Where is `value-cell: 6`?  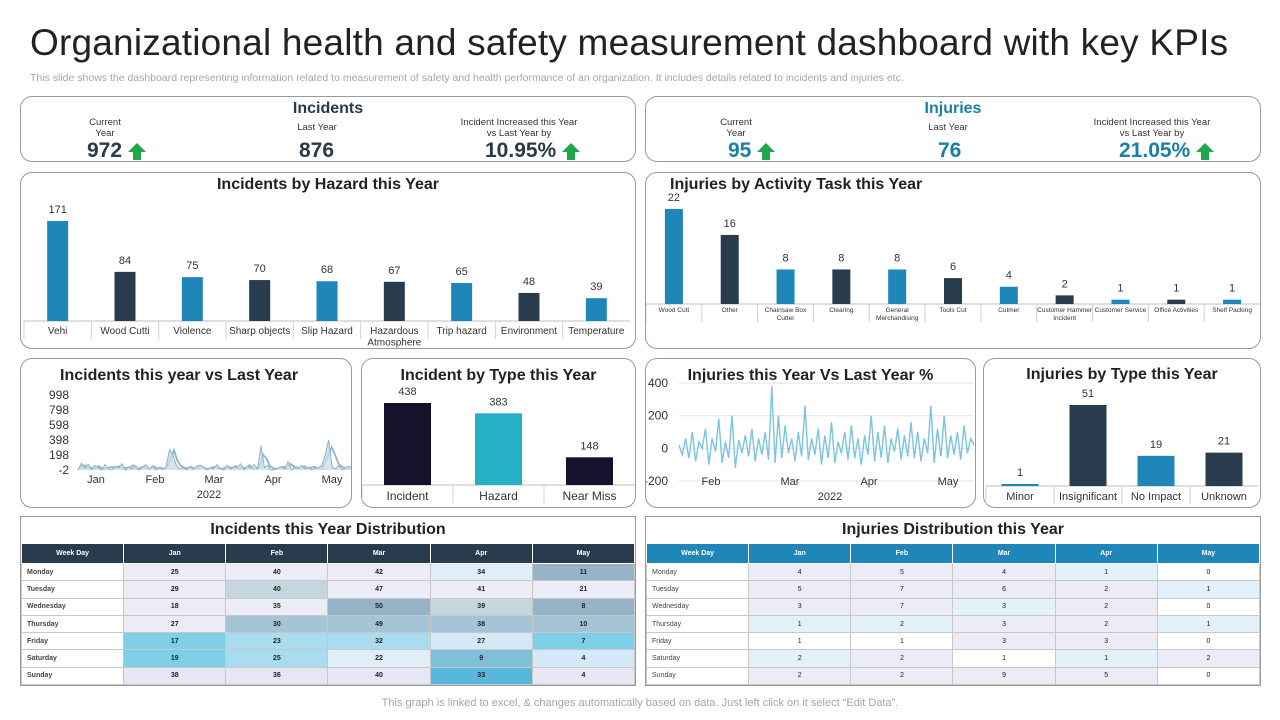 value-cell: 6 is located at coordinates (1004, 589).